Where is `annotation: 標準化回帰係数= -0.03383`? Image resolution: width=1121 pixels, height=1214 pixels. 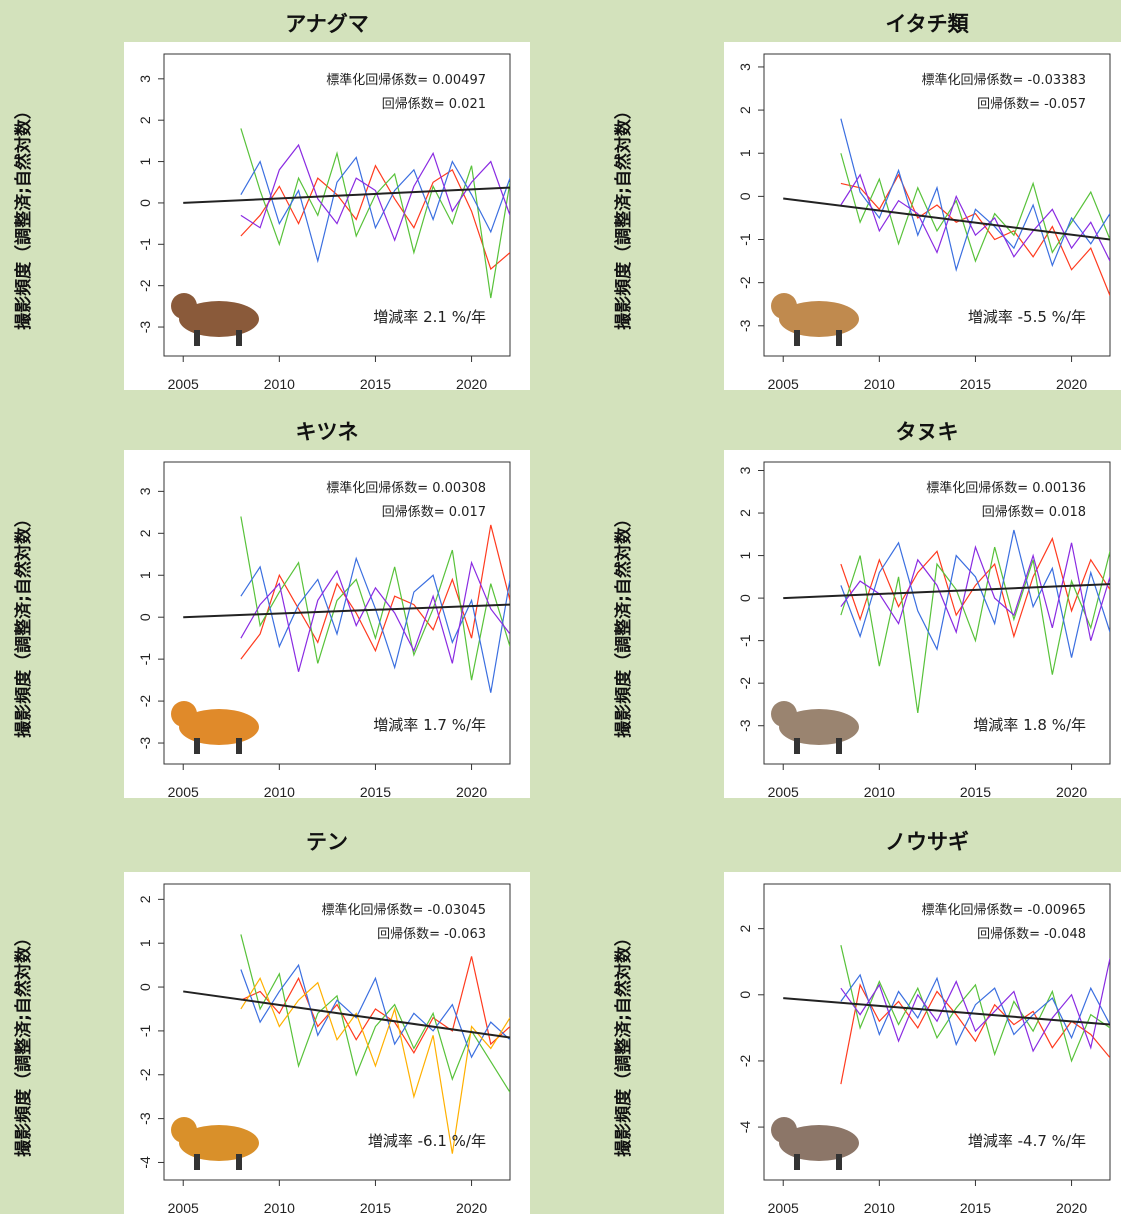
annotation: 標準化回帰係数= -0.03383 is located at coordinates (1004, 80).